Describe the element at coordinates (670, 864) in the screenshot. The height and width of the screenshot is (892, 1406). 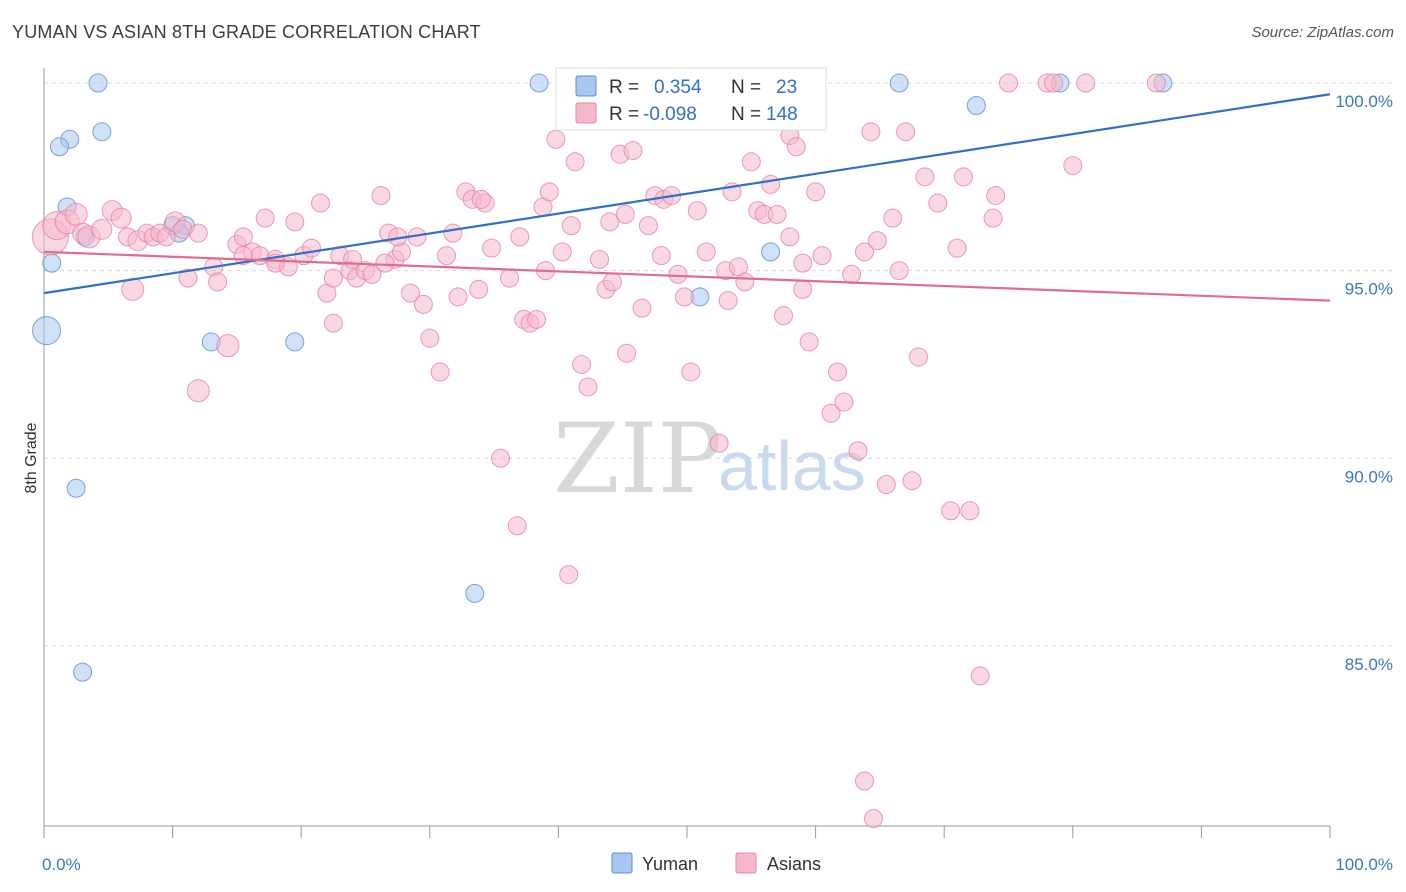
I see `series-legend-label-yuman: Yuman` at that location.